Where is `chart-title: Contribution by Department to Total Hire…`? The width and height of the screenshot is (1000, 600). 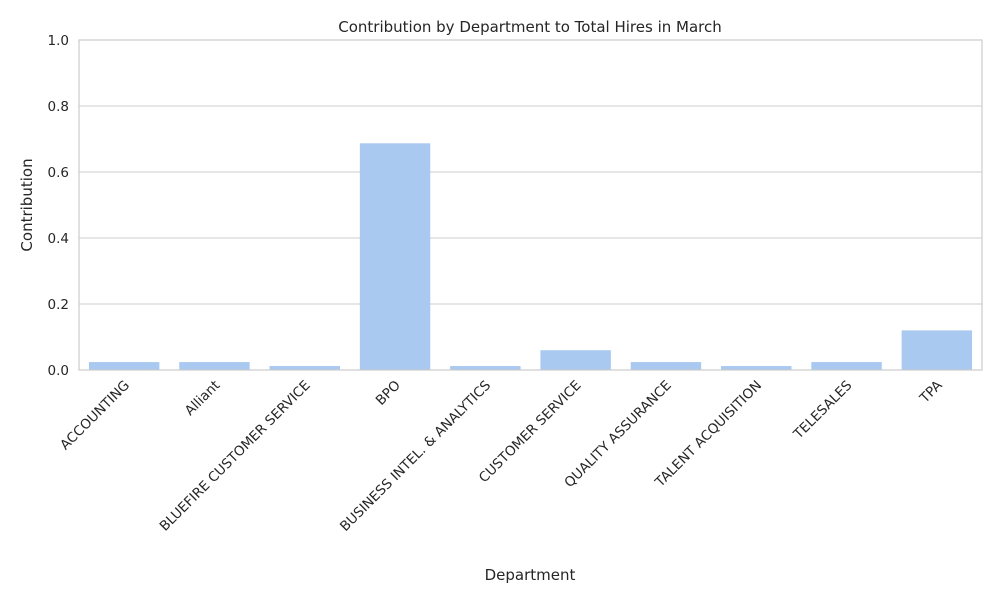
chart-title: Contribution by Department to Total Hire… is located at coordinates (530, 27).